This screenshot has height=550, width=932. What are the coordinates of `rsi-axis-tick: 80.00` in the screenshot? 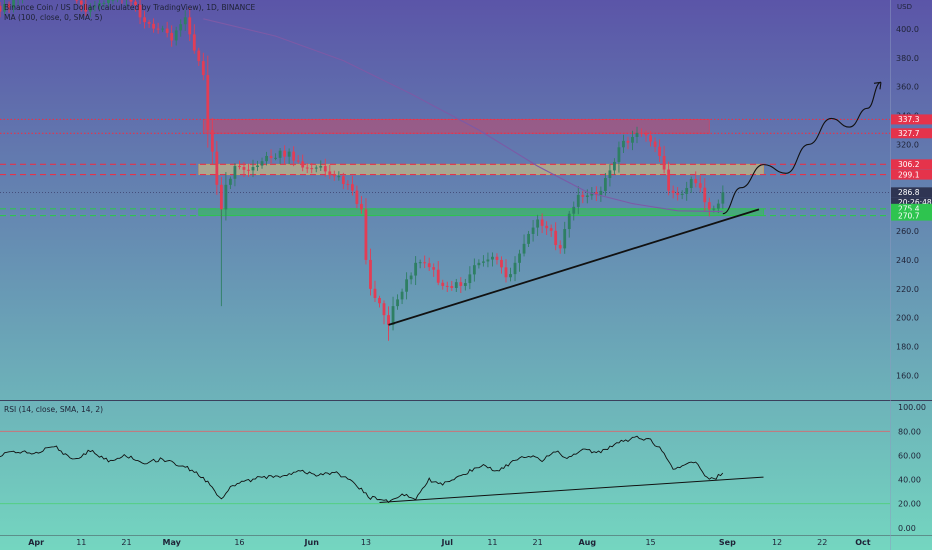 It's located at (909, 431).